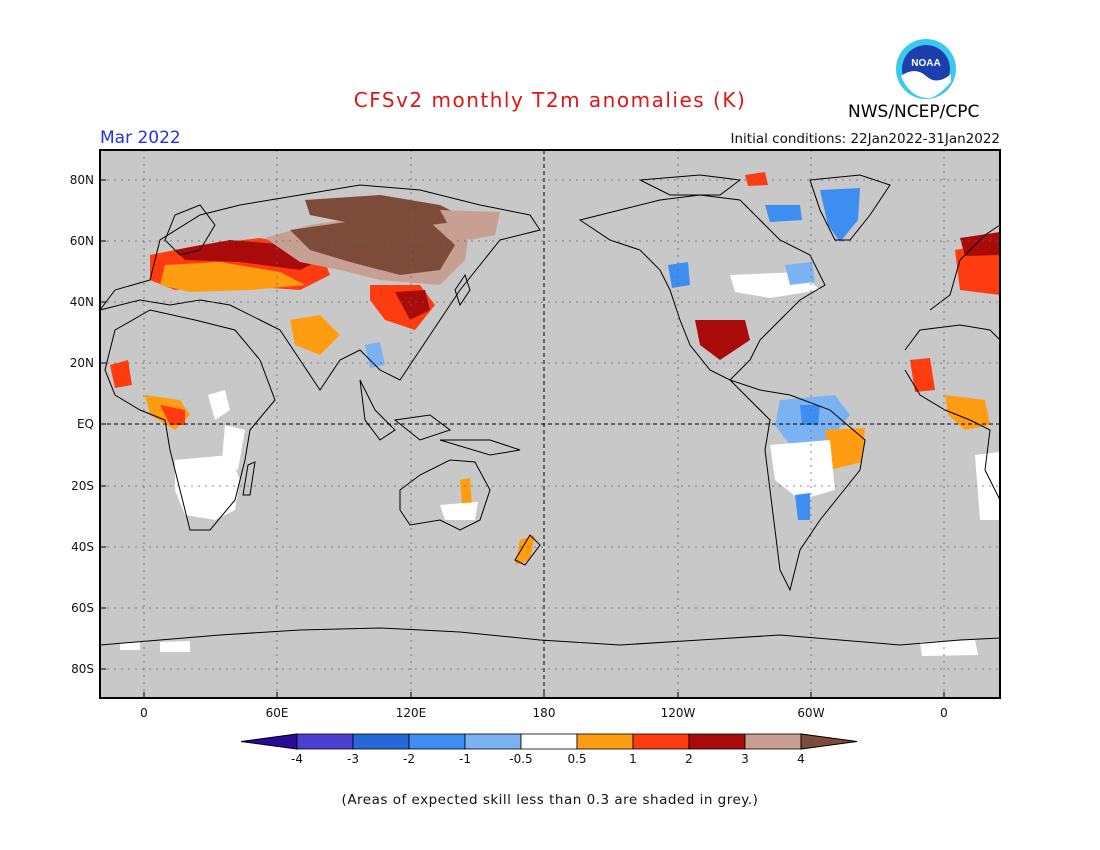 Image resolution: width=1100 pixels, height=850 pixels. I want to click on colorbar-arrow-low, so click(269, 741).